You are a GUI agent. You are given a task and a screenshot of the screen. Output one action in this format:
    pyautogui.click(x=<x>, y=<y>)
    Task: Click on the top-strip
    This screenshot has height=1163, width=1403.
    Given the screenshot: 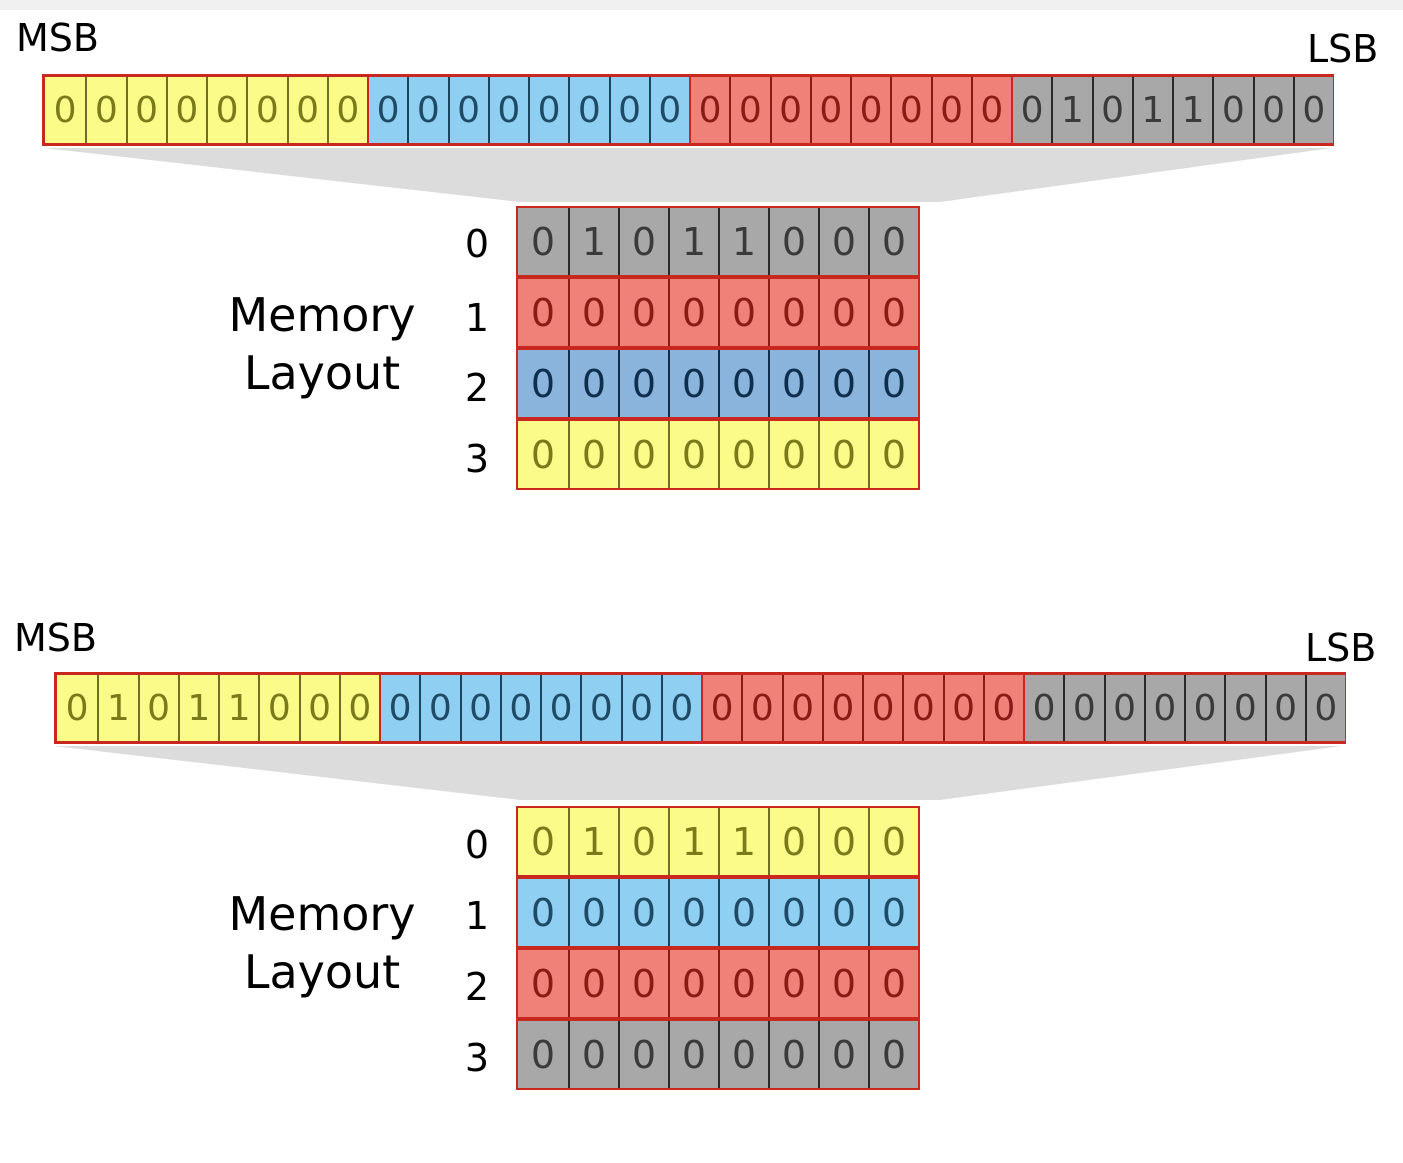 What is the action you would take?
    pyautogui.click(x=701, y=5)
    